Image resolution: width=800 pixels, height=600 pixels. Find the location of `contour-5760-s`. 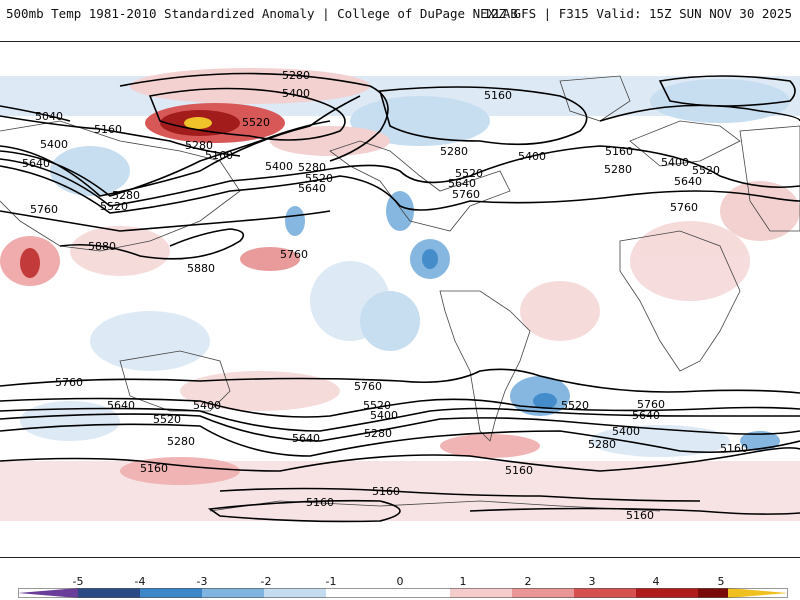

contour-5760-s is located at coordinates (400, 381).